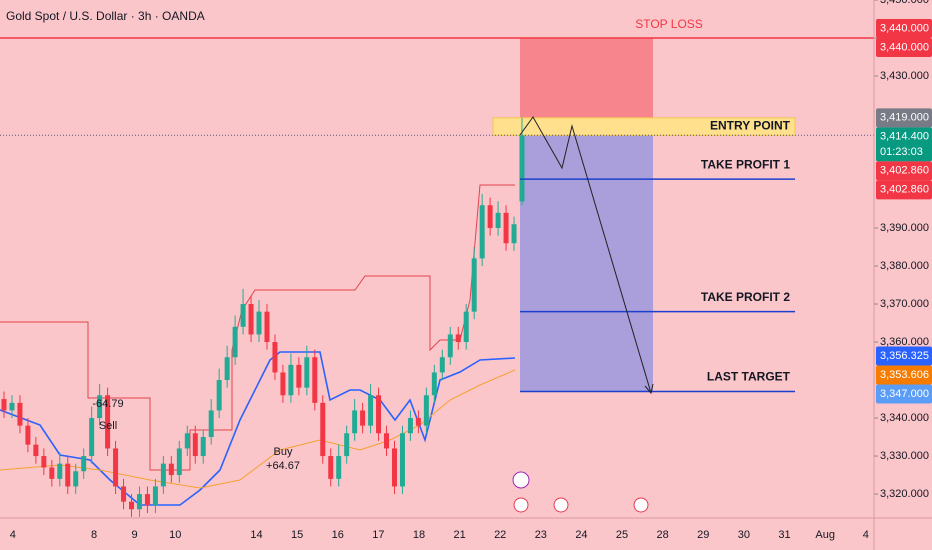 This screenshot has width=932, height=550. I want to click on x-tick-label: 14, so click(256, 535).